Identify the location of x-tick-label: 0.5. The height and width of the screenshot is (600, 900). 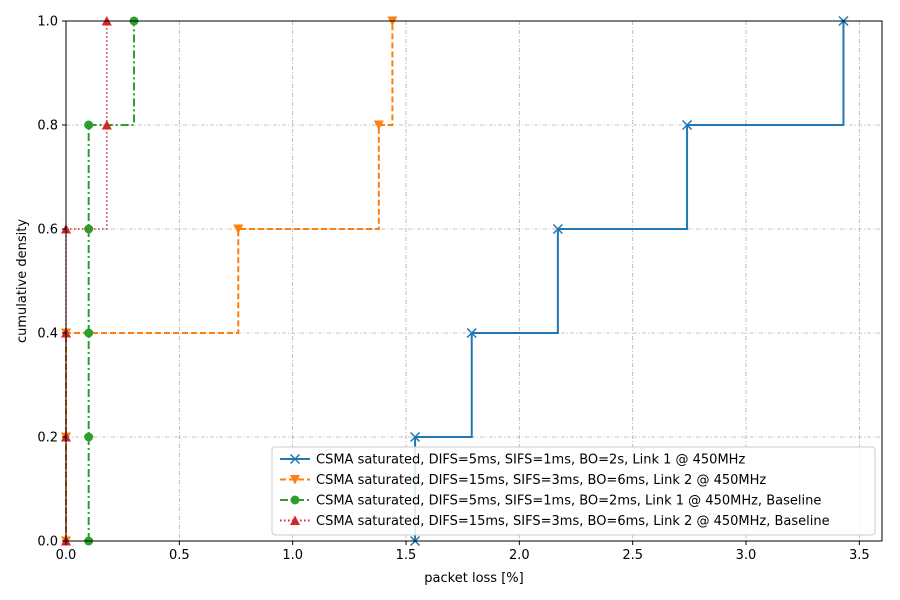
(179, 555).